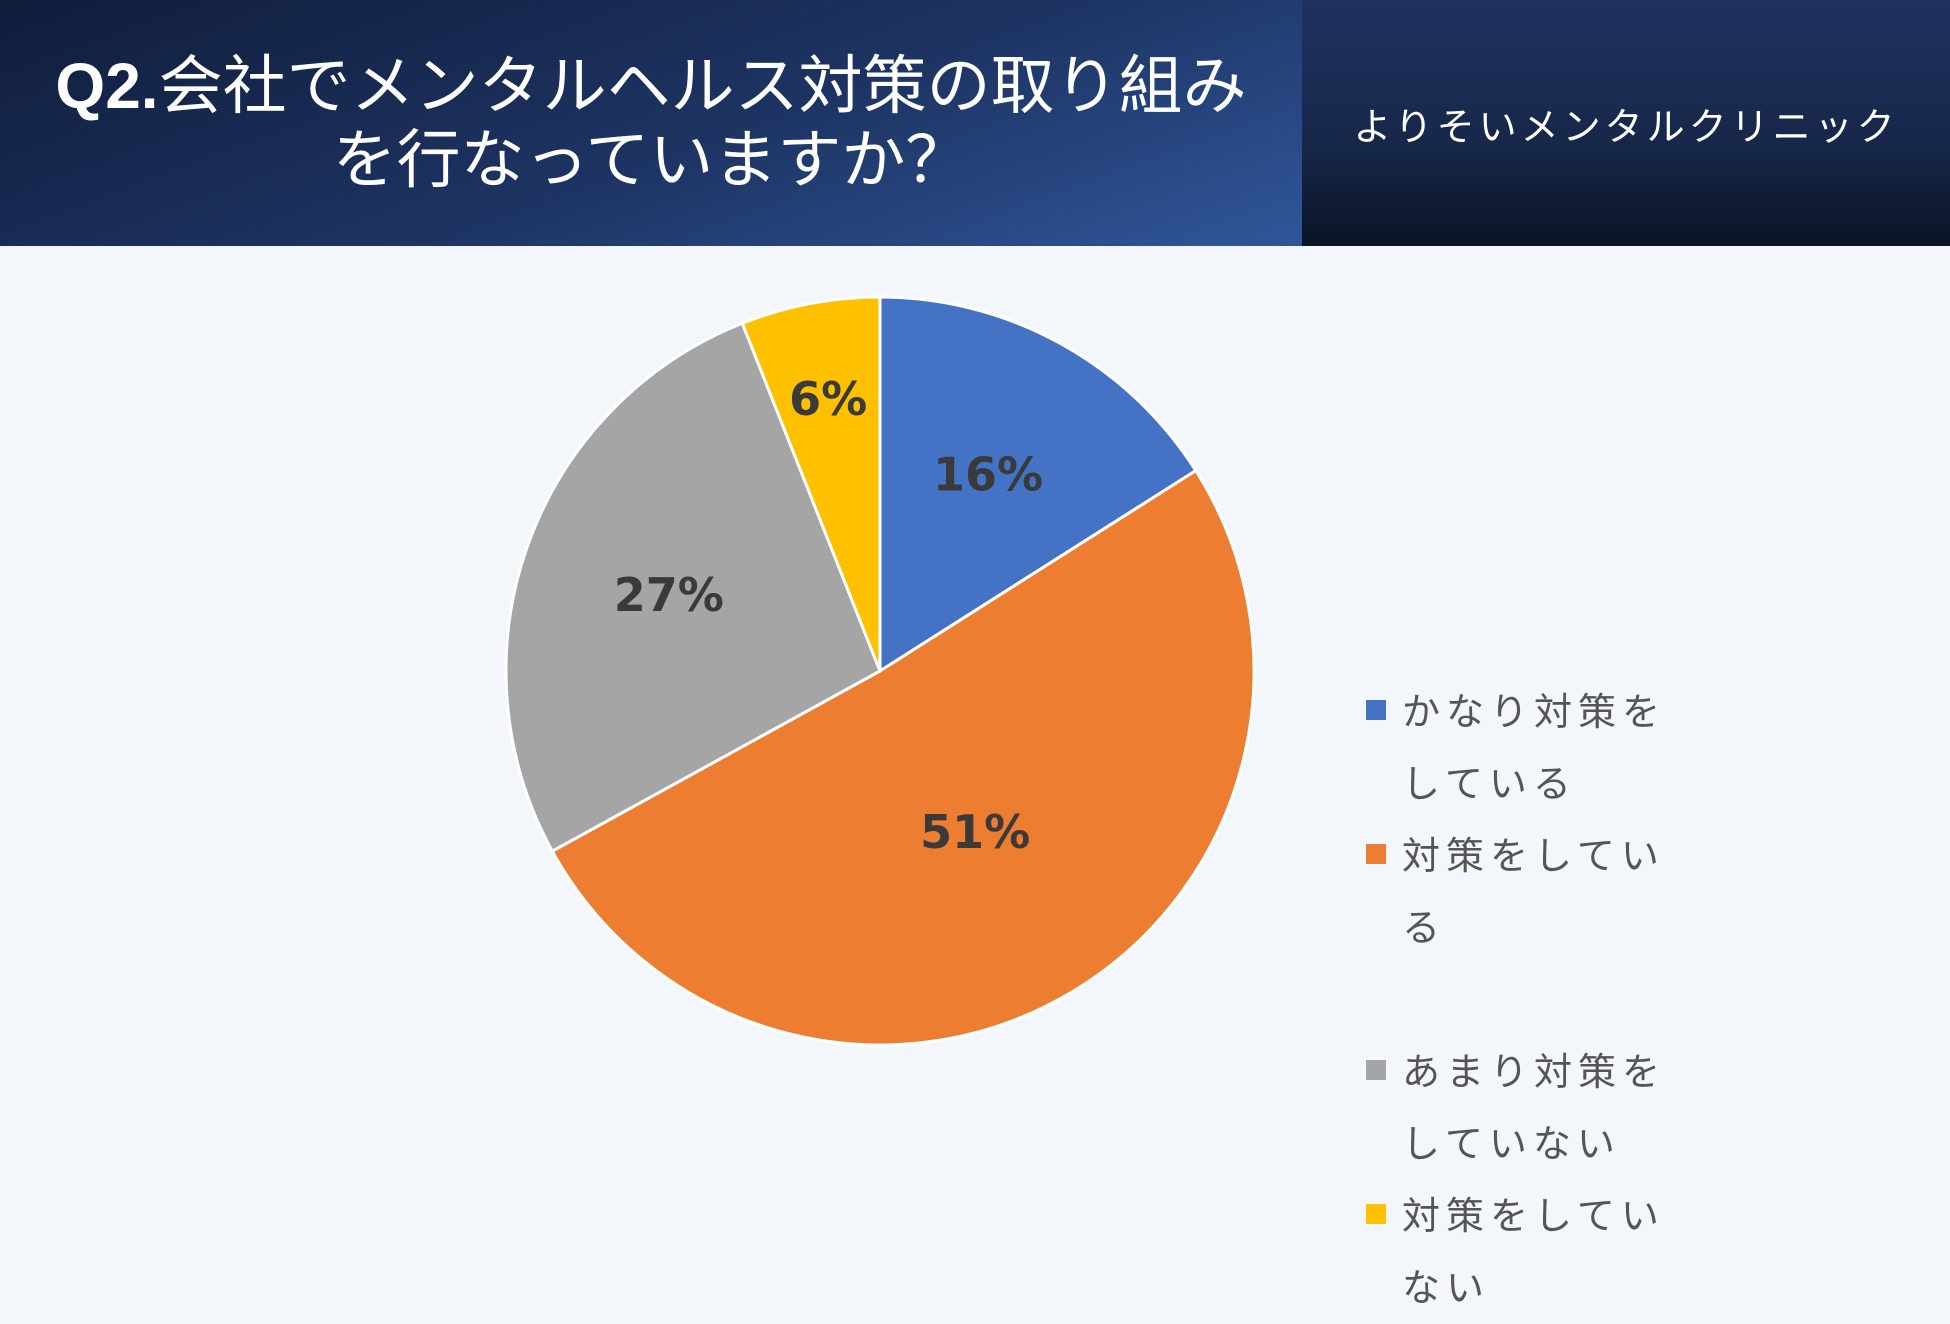 The width and height of the screenshot is (1950, 1324). What do you see at coordinates (1533, 892) in the screenshot?
I see `legend-label: 対策をしている` at bounding box center [1533, 892].